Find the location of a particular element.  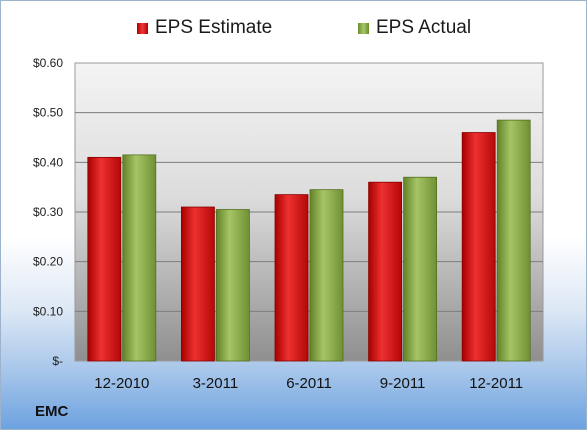

y-tick-label: $- is located at coordinates (57, 361).